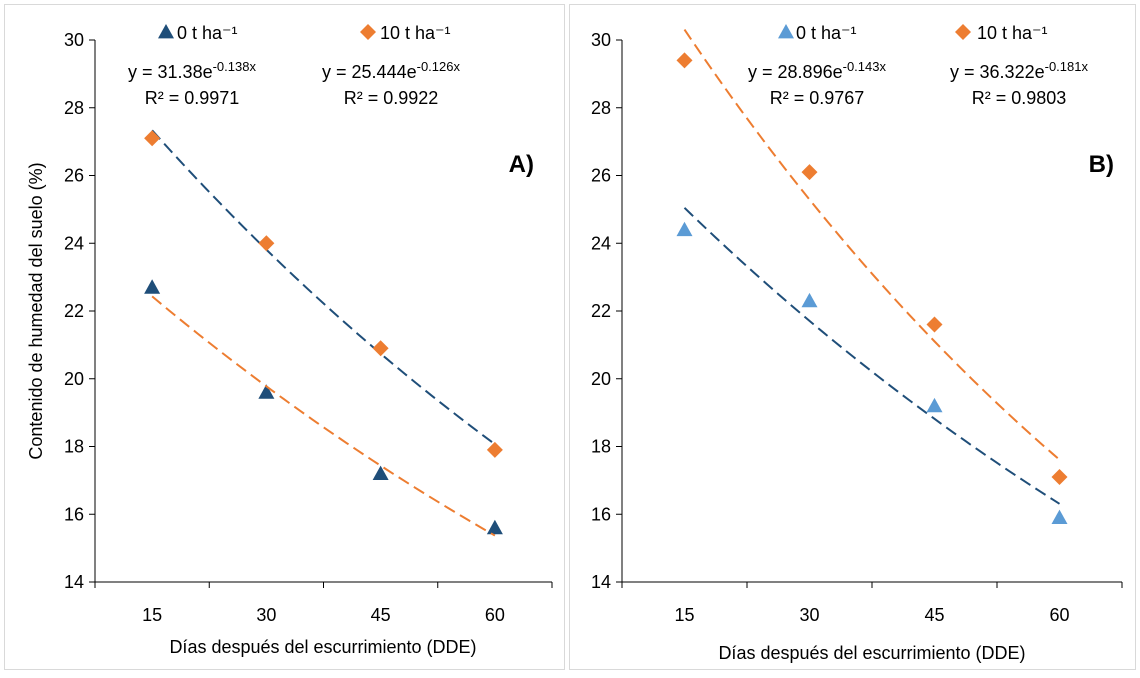 Image resolution: width=1140 pixels, height=678 pixels. What do you see at coordinates (192, 70) in the screenshot?
I see `trendline-equation: y = 31.38e-0.138x` at bounding box center [192, 70].